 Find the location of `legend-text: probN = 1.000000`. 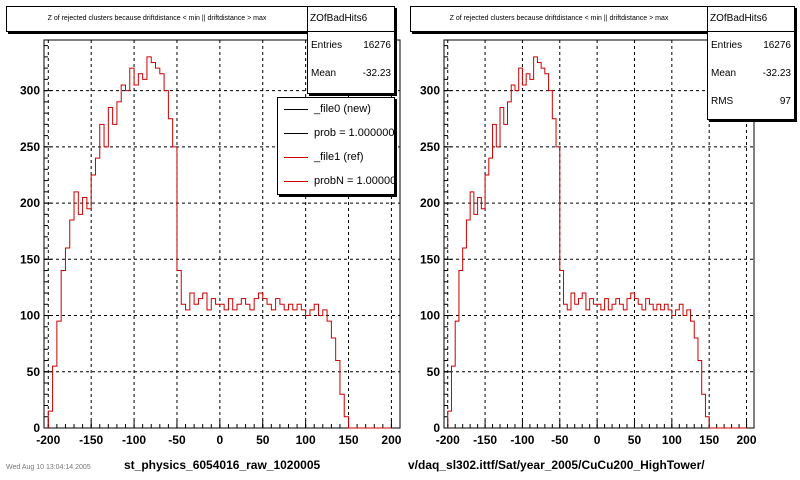

legend-text: probN = 1.000000 is located at coordinates (354, 181).